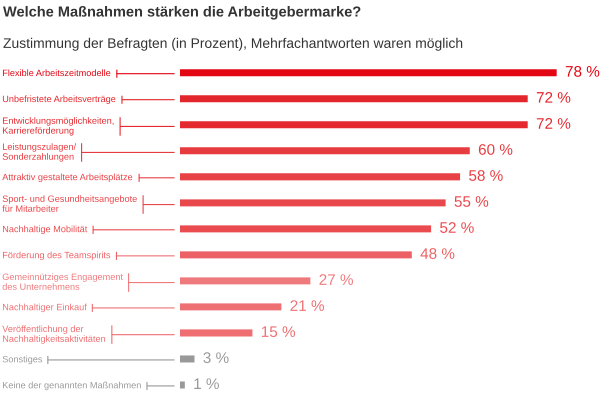  What do you see at coordinates (71, 386) in the screenshot?
I see `y-tick-label: Keine der genannten Maßnahmen` at bounding box center [71, 386].